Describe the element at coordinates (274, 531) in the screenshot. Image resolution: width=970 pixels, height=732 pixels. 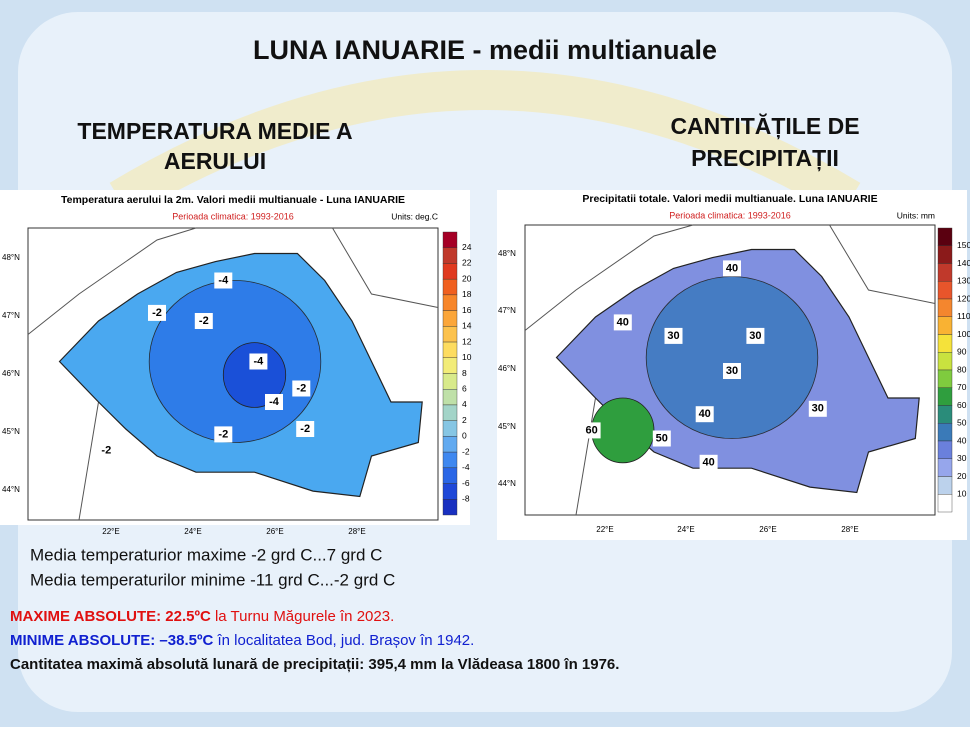
I see `lon-label: 26°E` at that location.